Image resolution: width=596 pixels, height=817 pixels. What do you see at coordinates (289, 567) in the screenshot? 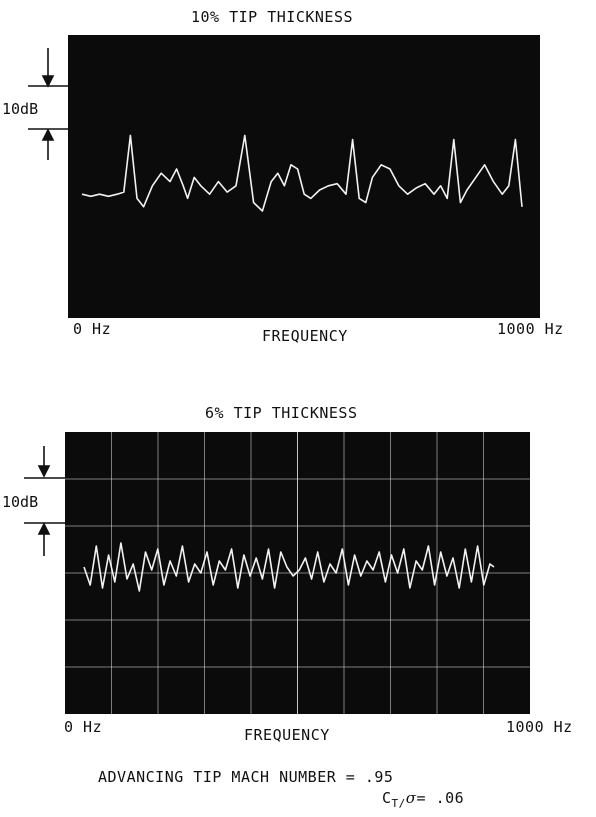
I see `chart2-trace-line` at bounding box center [289, 567].